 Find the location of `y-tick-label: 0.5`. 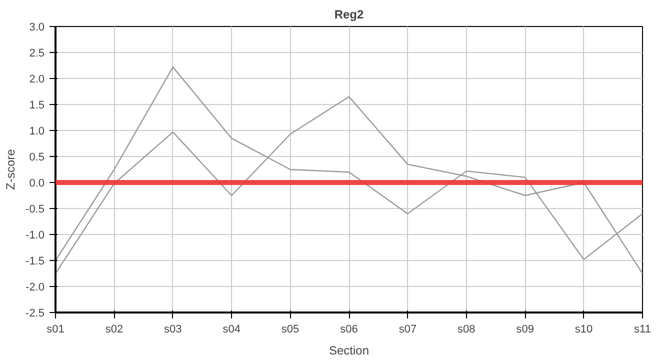

y-tick-label: 0.5 is located at coordinates (37, 158).